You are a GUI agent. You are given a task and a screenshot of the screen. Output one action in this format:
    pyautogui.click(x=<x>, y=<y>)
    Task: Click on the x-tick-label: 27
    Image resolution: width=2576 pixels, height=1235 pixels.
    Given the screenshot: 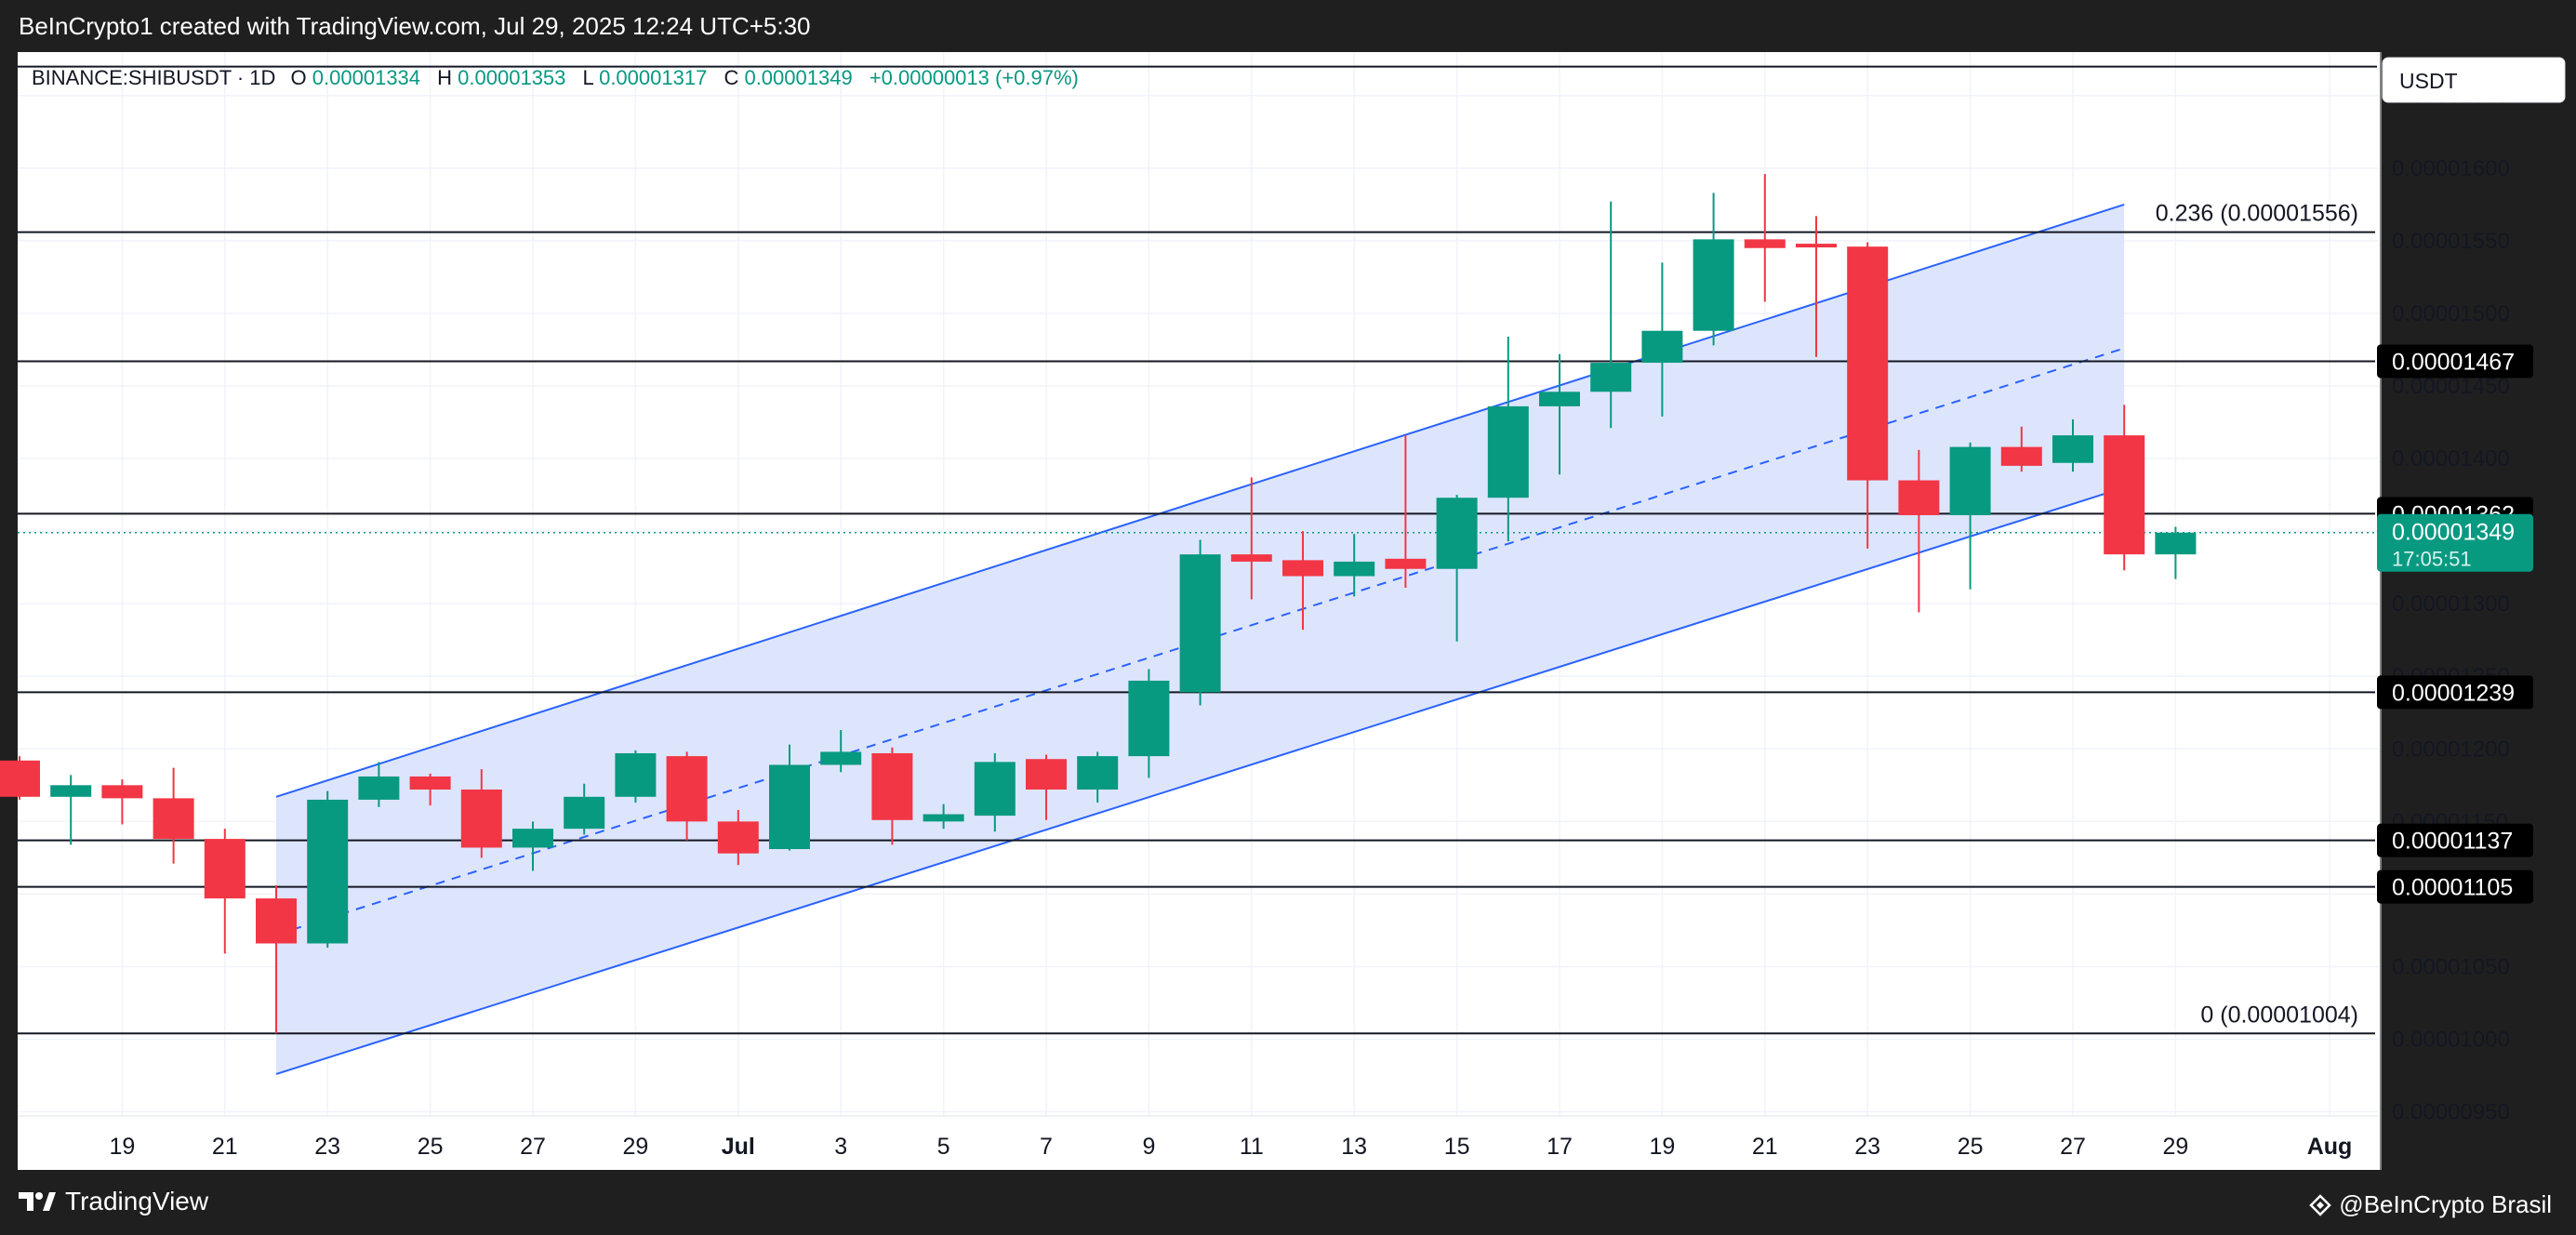 What is the action you would take?
    pyautogui.click(x=2073, y=1147)
    